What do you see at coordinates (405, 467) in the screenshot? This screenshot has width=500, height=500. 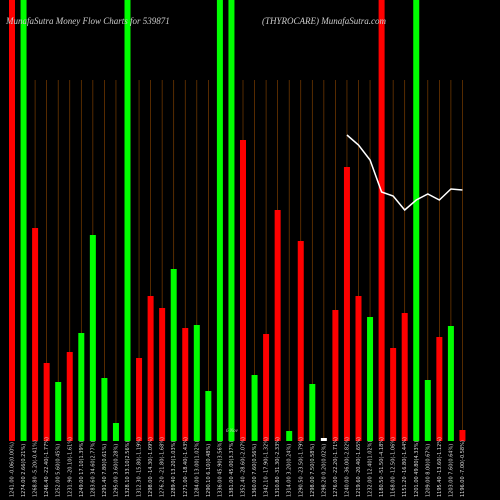 I see `x-tick-label: 1151.20 -16.80(-1.44%)` at bounding box center [405, 467].